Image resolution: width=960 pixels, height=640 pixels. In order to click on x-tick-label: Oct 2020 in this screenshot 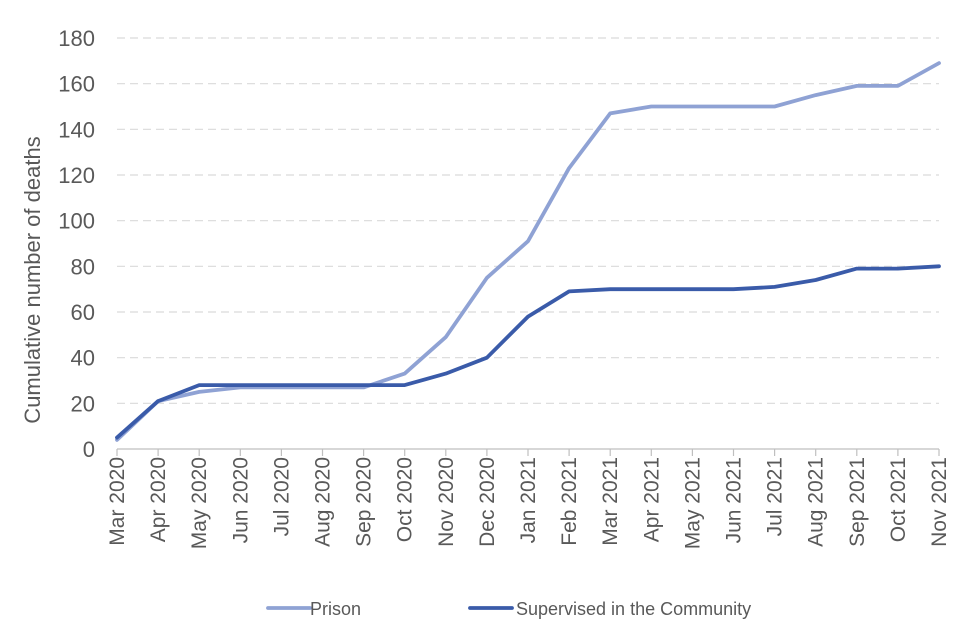, I will do `click(405, 499)`.